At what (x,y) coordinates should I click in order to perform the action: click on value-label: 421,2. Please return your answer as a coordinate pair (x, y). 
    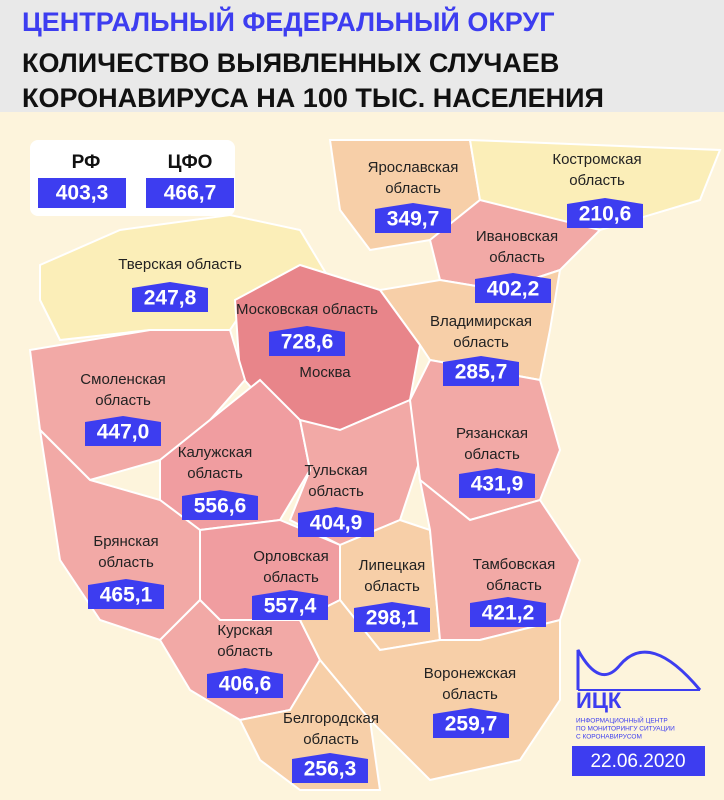
    Looking at the image, I should click on (508, 613).